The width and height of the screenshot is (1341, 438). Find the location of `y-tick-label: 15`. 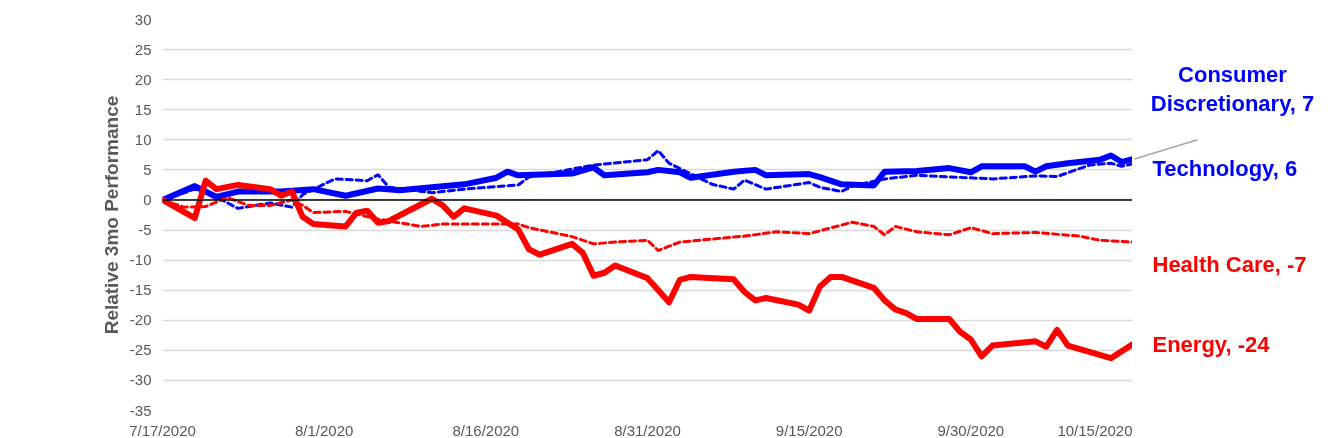

y-tick-label: 15 is located at coordinates (143, 109).